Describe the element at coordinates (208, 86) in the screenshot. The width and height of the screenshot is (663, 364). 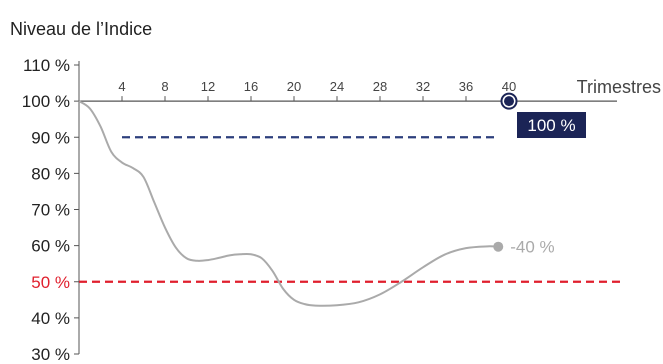
I see `x-tick-label: 12` at that location.